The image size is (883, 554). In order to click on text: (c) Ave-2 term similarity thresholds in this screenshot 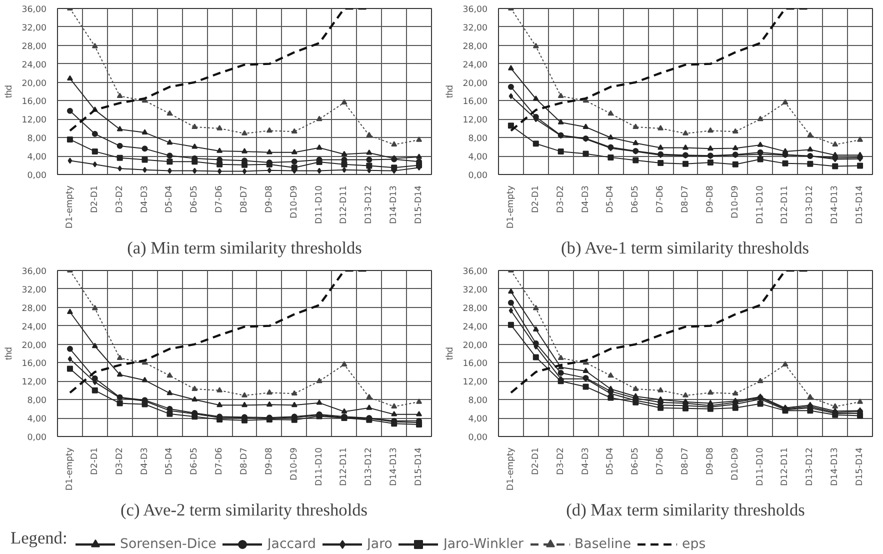, I will do `click(244, 510)`.